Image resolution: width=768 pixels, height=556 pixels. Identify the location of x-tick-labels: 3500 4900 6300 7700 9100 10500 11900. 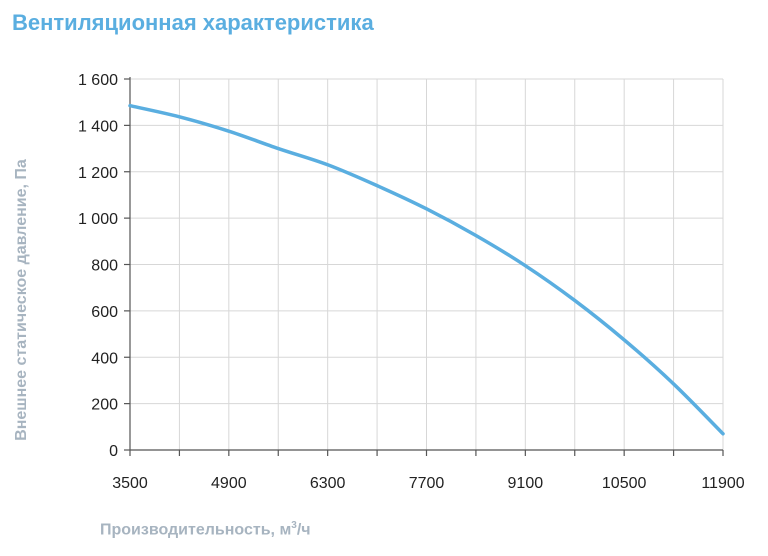
(428, 483).